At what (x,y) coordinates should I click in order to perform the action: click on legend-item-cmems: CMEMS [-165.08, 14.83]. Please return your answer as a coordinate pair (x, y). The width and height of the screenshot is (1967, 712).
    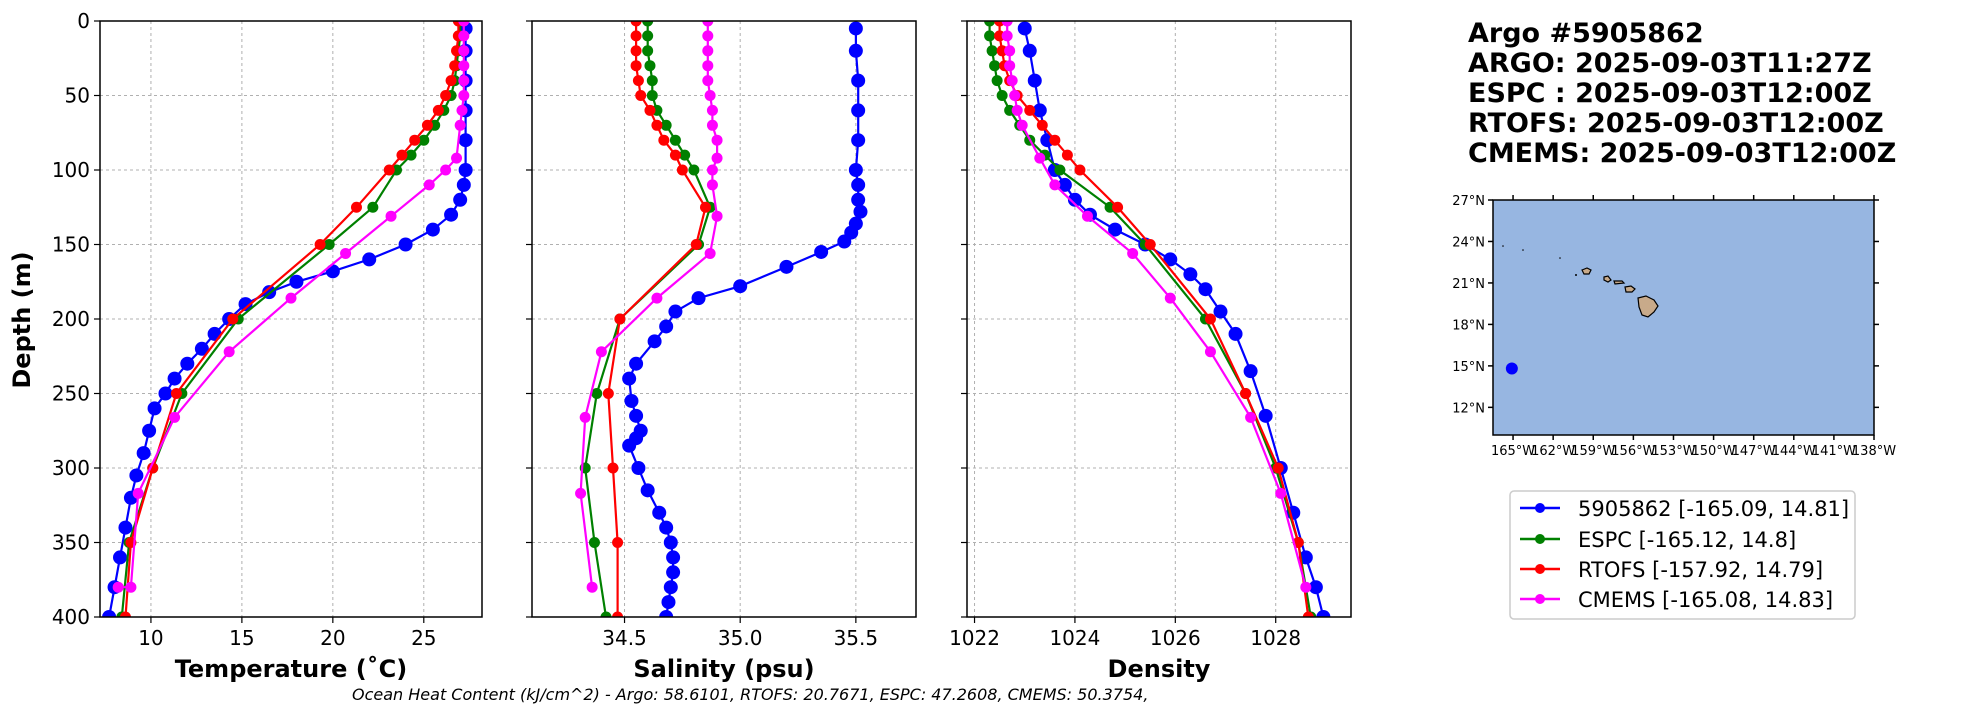
    Looking at the image, I should click on (1676, 600).